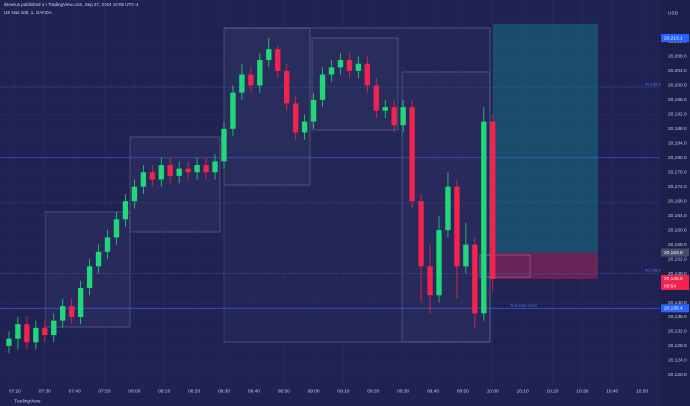  Describe the element at coordinates (653, 83) in the screenshot. I see `level-label: 20,199.5` at that location.